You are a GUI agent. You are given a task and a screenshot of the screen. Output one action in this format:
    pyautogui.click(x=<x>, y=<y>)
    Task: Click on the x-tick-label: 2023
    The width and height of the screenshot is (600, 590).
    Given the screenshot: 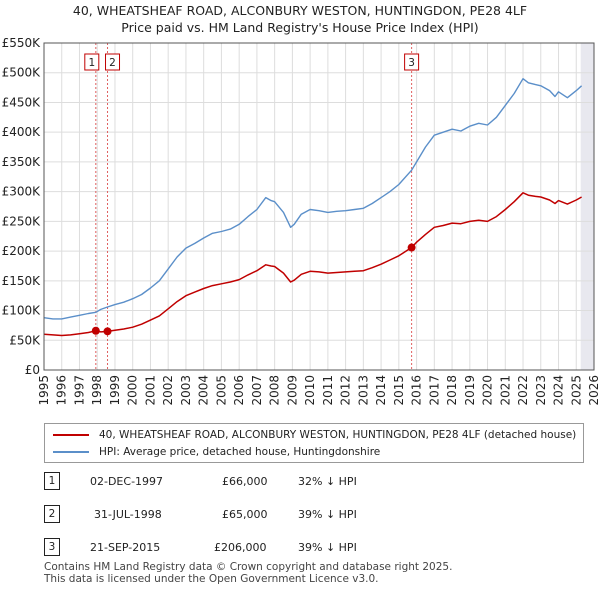 What is the action you would take?
    pyautogui.click(x=541, y=390)
    